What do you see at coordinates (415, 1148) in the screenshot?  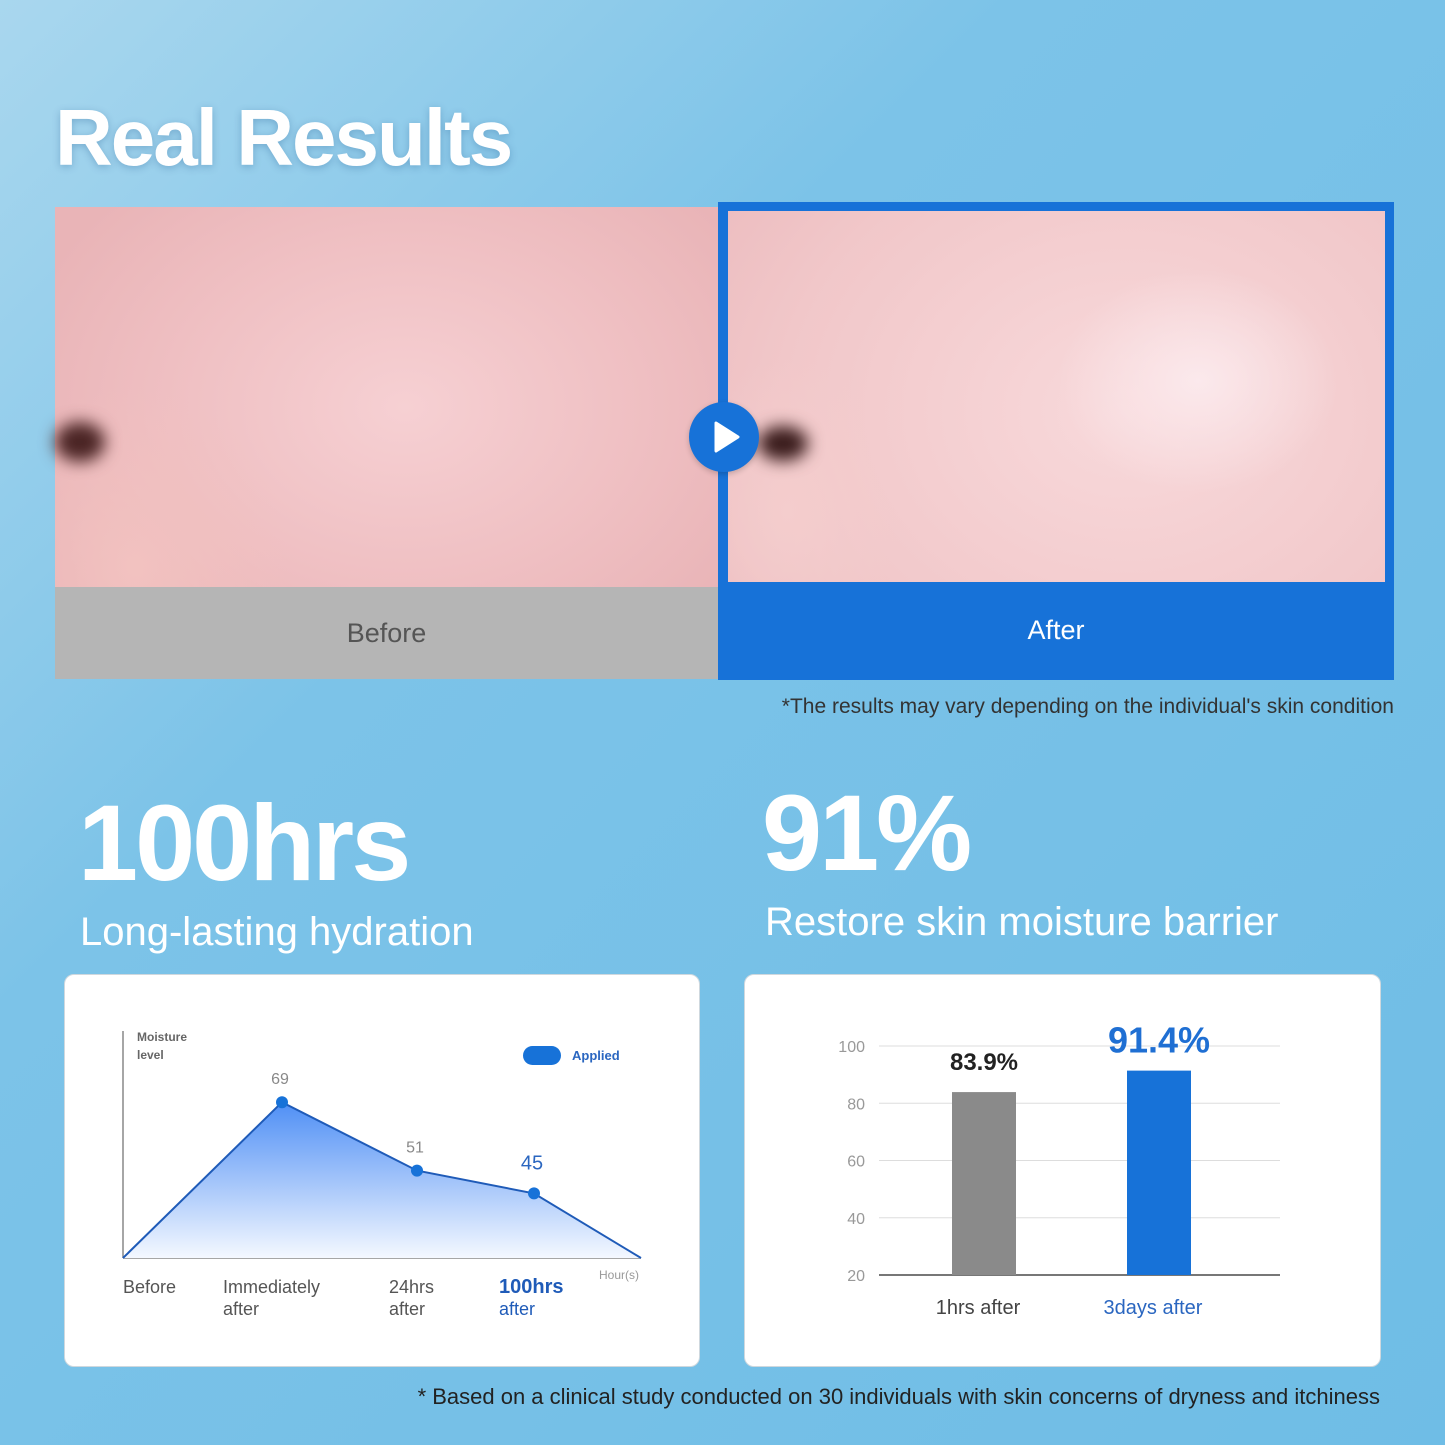 I see `point-label: 51` at bounding box center [415, 1148].